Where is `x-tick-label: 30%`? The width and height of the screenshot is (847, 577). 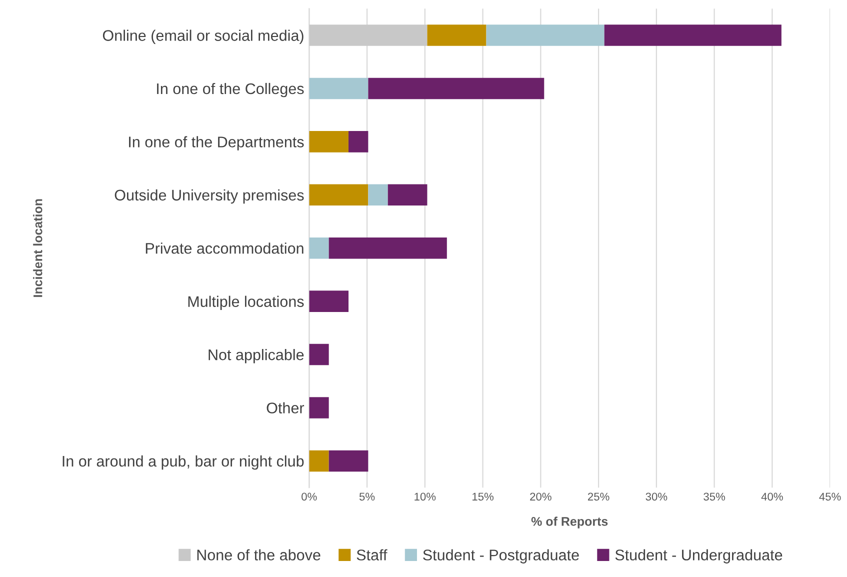 x-tick-label: 30% is located at coordinates (657, 496).